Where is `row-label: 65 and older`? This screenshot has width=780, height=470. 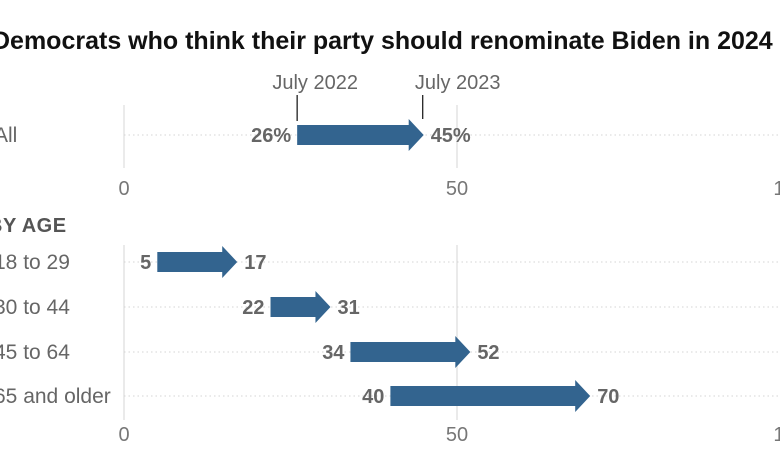 row-label: 65 and older is located at coordinates (55, 396).